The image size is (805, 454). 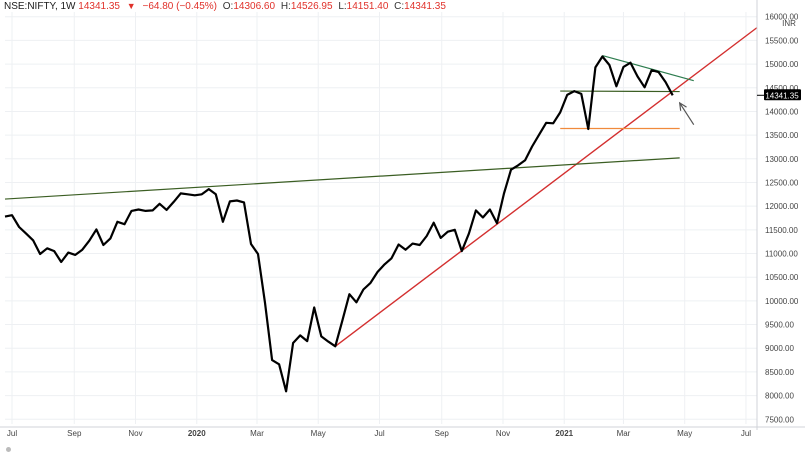 What do you see at coordinates (683, 107) in the screenshot?
I see `arrow-head` at bounding box center [683, 107].